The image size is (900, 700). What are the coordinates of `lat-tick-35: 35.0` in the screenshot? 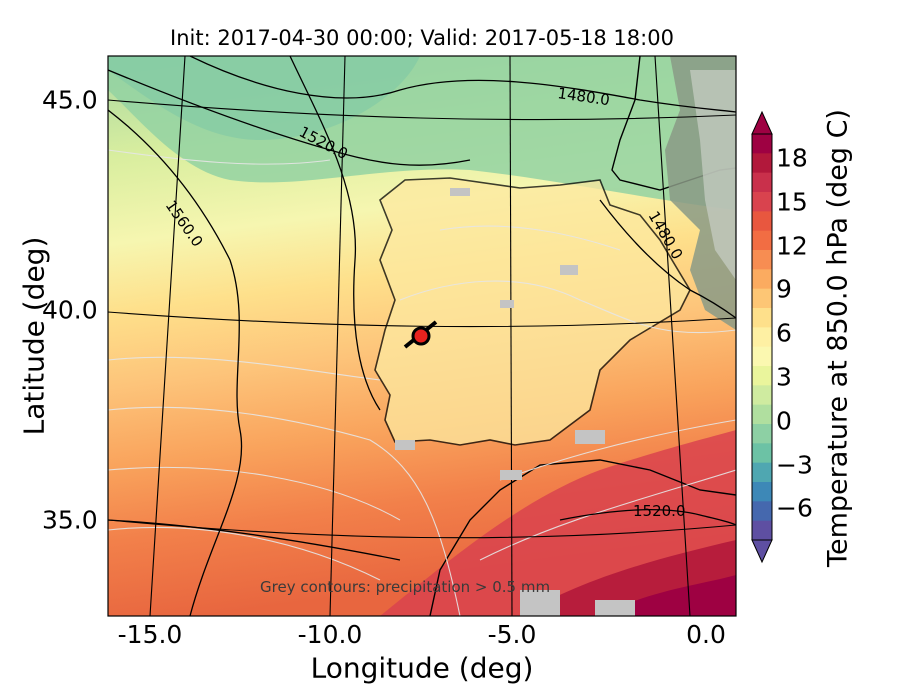 It's located at (70, 520).